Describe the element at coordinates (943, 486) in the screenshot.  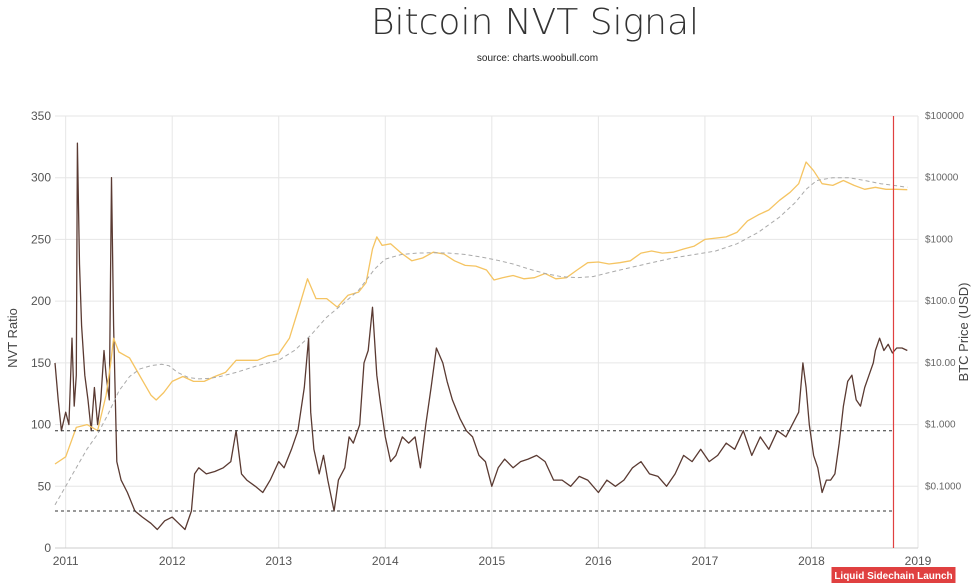
I see `y2-tick-label: $0.1000` at that location.